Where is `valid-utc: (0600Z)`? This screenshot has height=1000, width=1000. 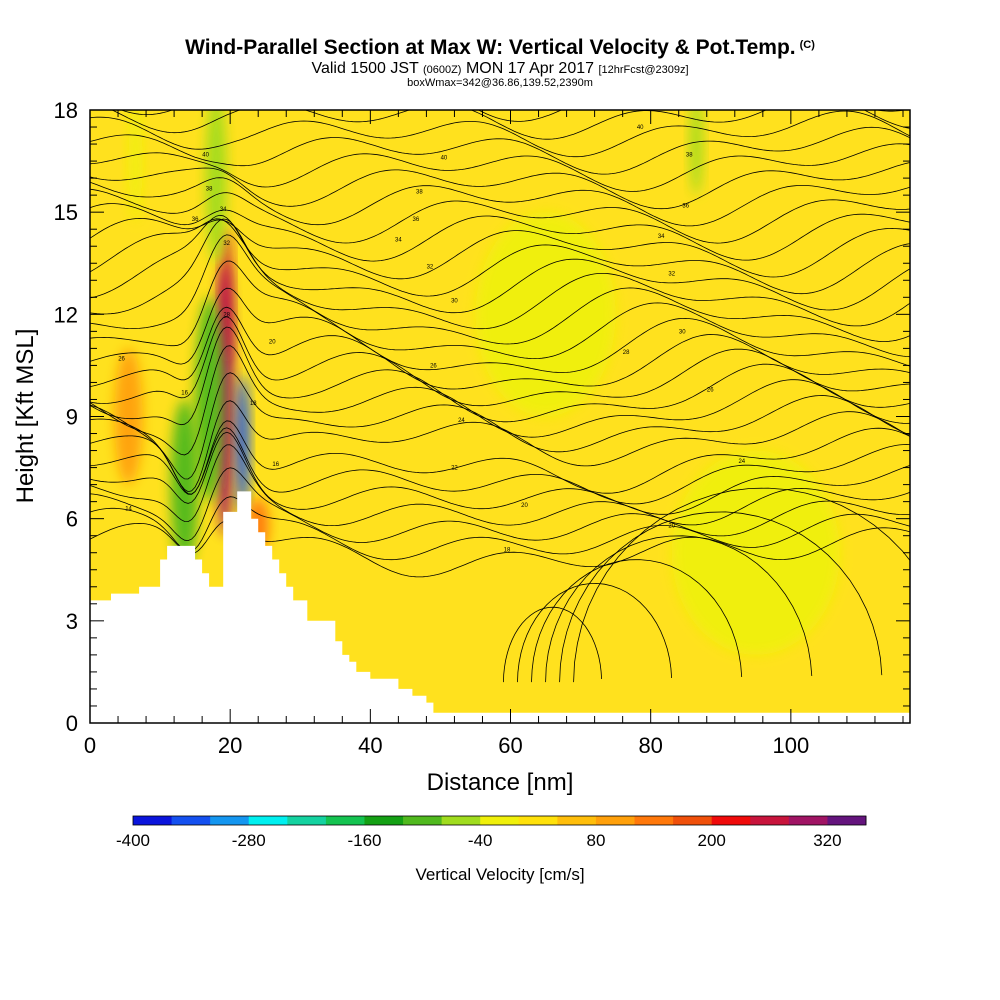 valid-utc: (0600Z) is located at coordinates (442, 70).